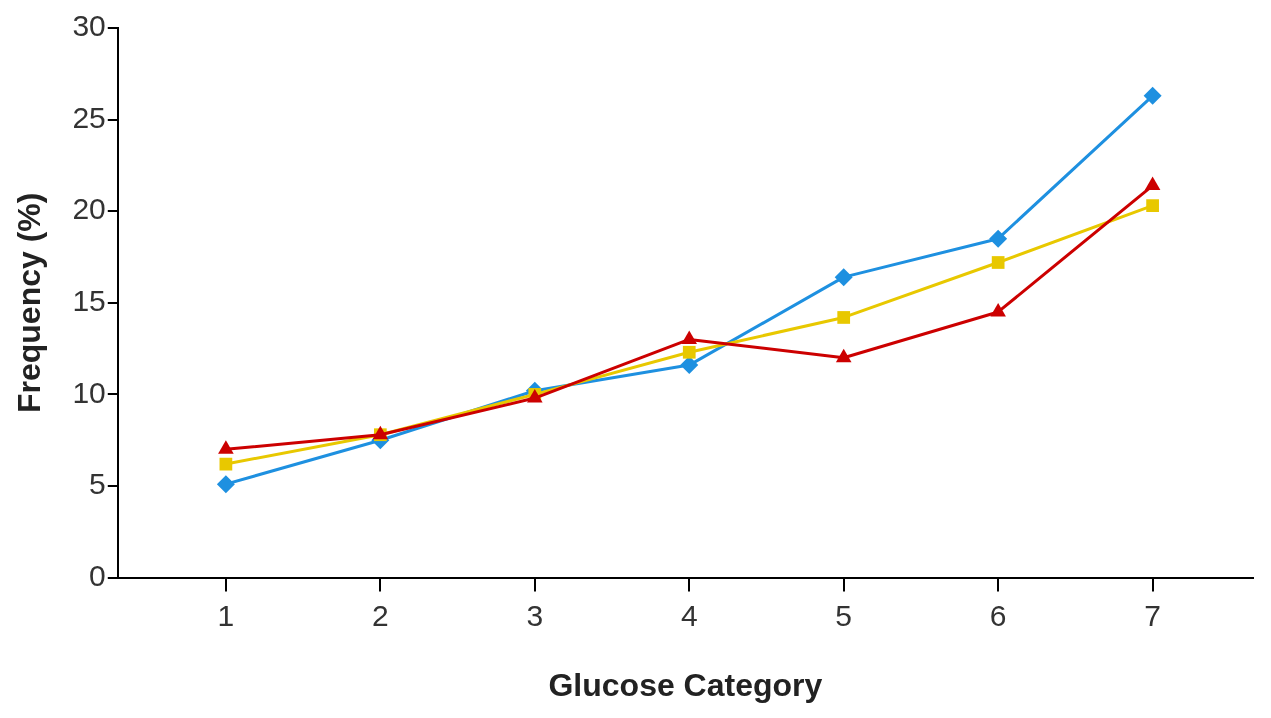 The width and height of the screenshot is (1271, 718). Describe the element at coordinates (689, 615) in the screenshot. I see `x-tick-label: 4` at that location.